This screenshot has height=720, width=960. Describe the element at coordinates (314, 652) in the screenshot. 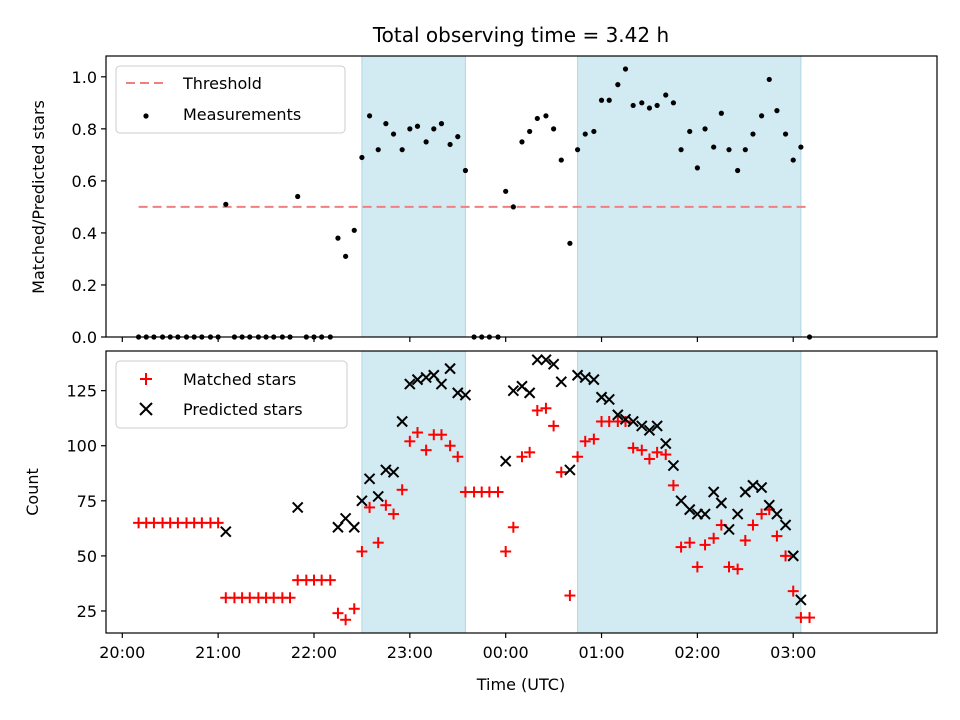

I see `x-tick-label: 22:00` at that location.